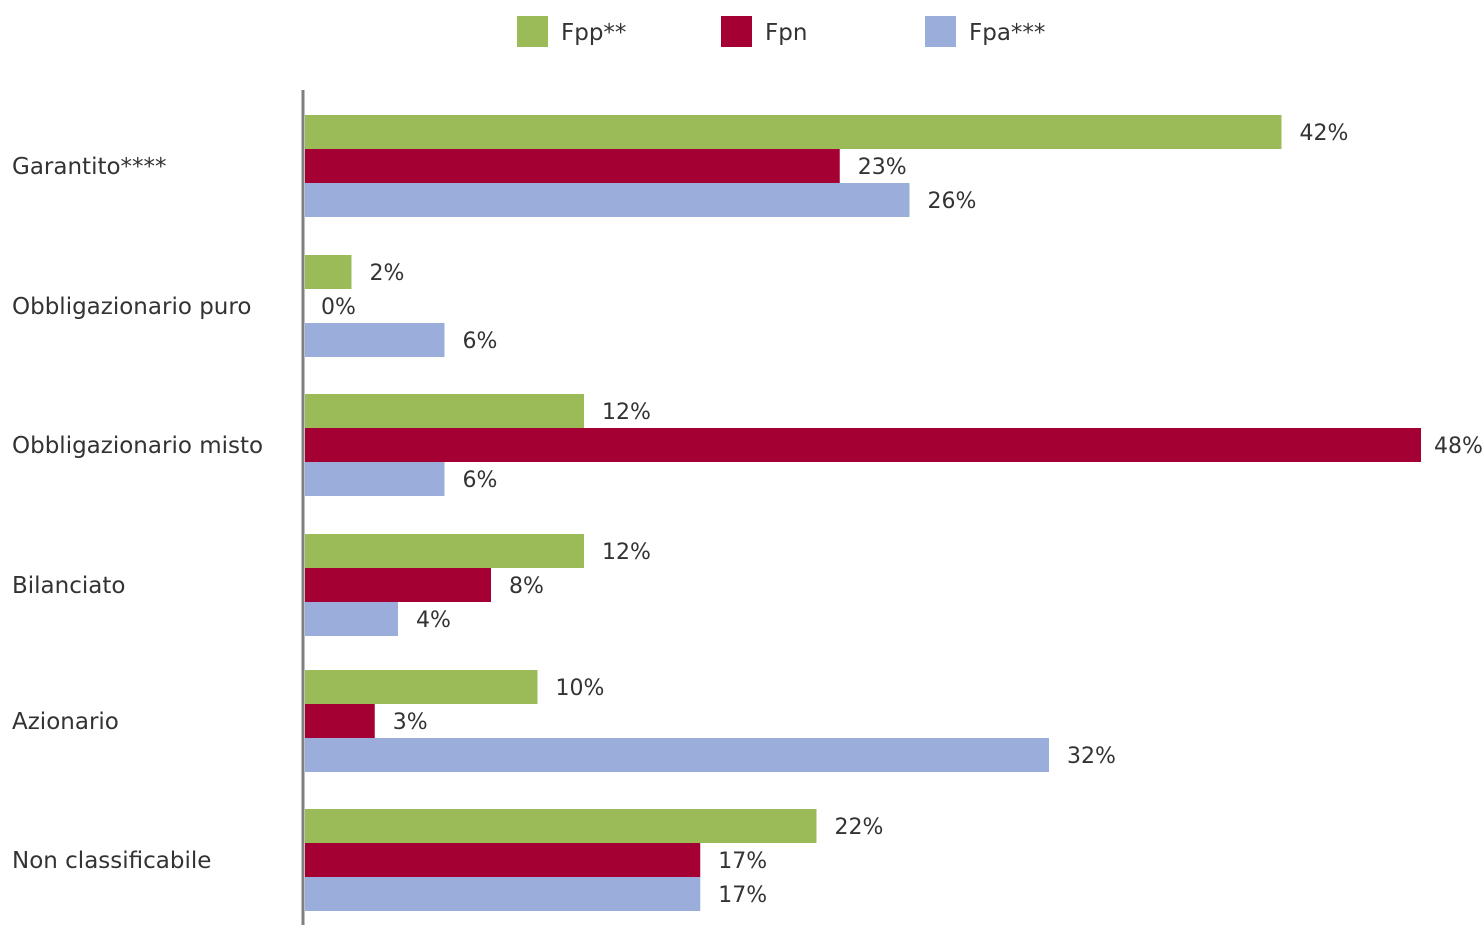 Image resolution: width=1482 pixels, height=925 pixels. Describe the element at coordinates (503, 860) in the screenshot. I see `bar-fpn-non-classificabile` at that location.